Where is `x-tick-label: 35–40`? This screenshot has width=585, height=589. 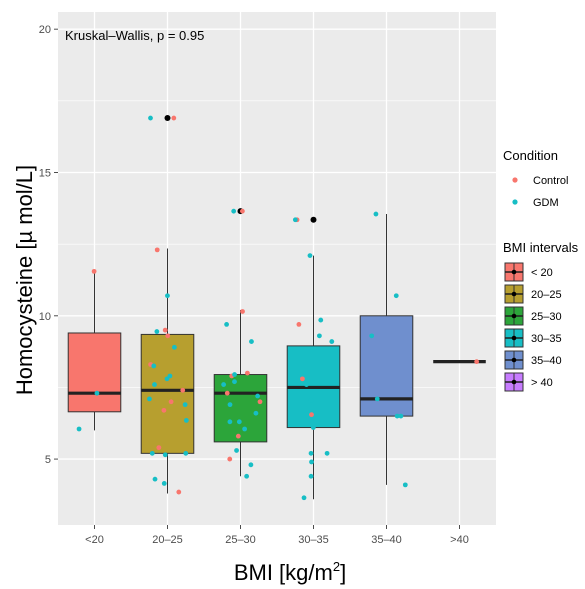
x-tick-label: 35–40 is located at coordinates (386, 540).